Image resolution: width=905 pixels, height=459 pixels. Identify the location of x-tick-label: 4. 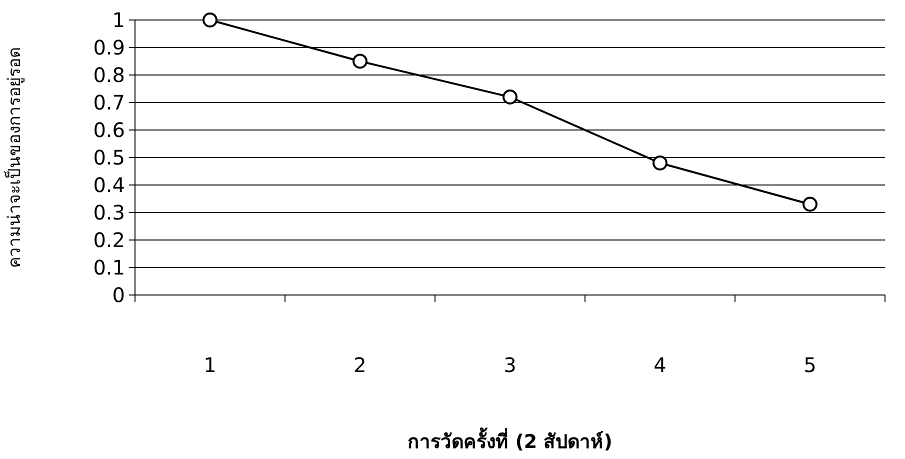
(660, 365).